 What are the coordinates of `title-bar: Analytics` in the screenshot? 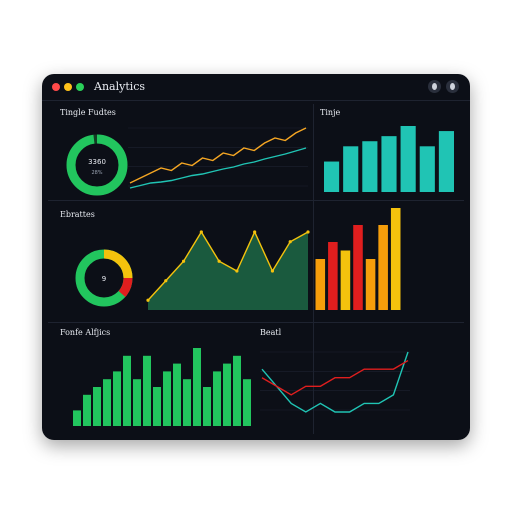 It's located at (256, 87).